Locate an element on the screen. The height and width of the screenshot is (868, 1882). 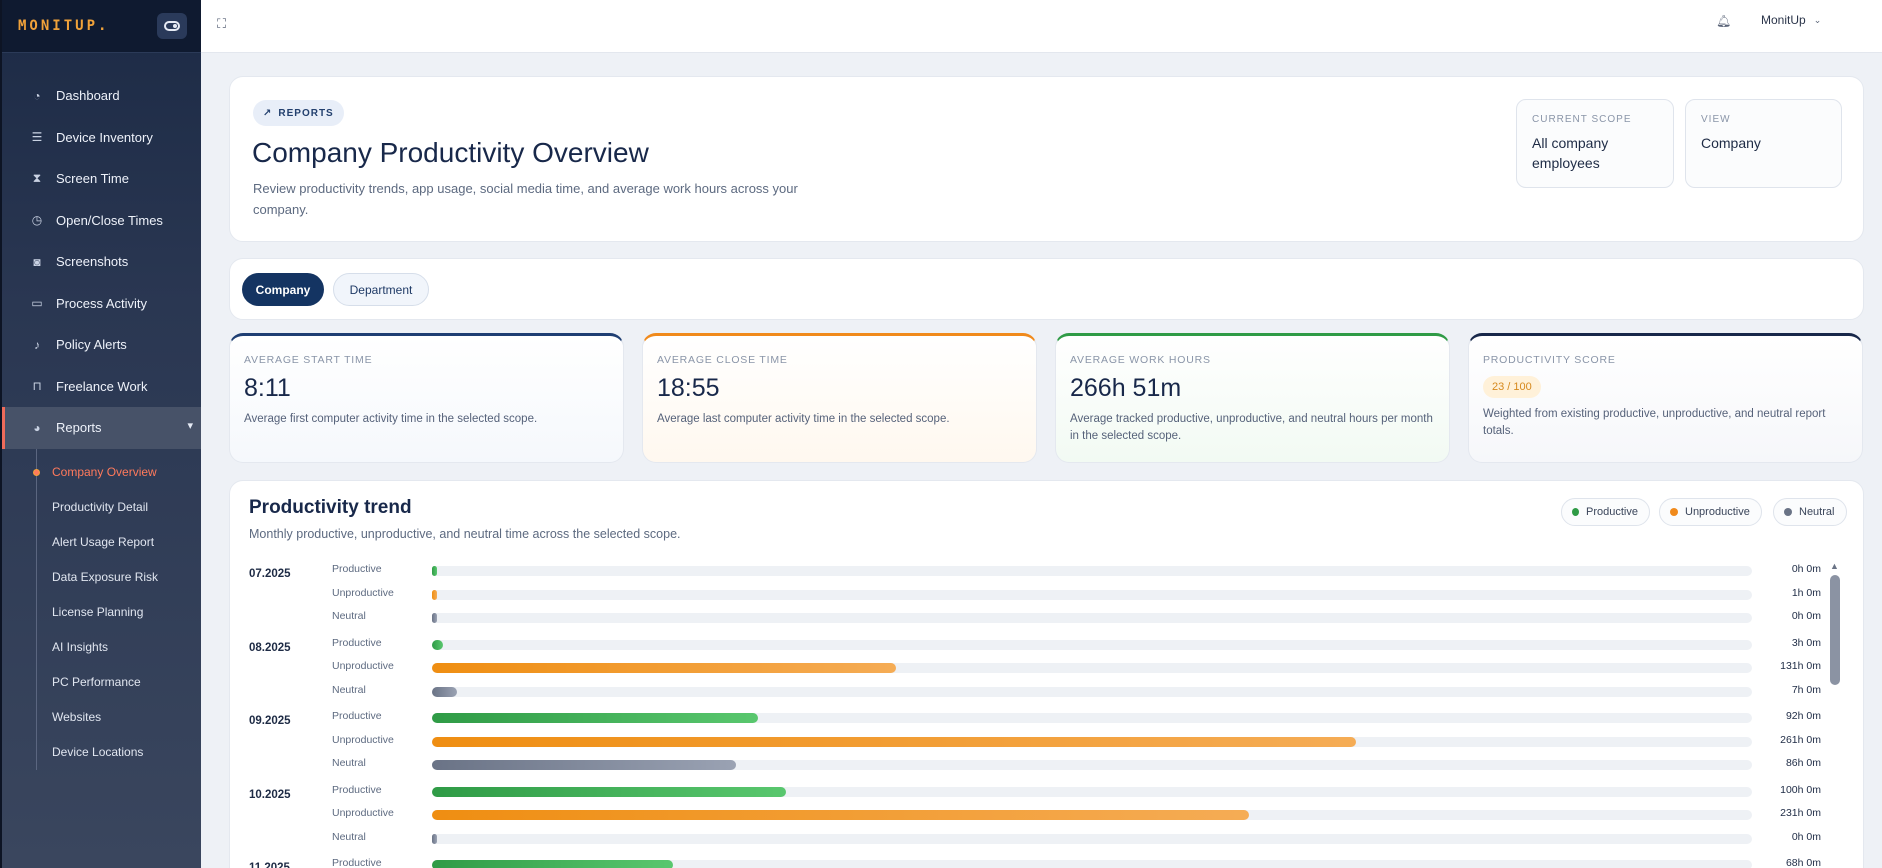
legend-item-unproductive: Unproductive is located at coordinates (1710, 512).